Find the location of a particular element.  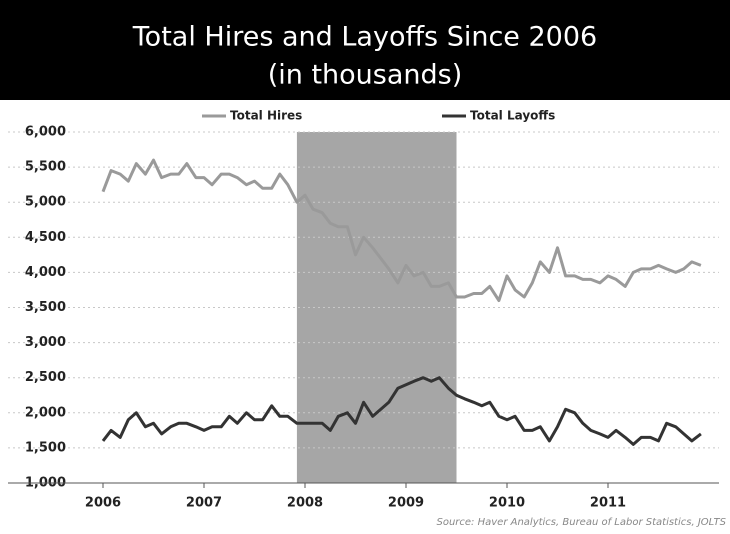

y-tick-label: 4,500 is located at coordinates (45, 237).